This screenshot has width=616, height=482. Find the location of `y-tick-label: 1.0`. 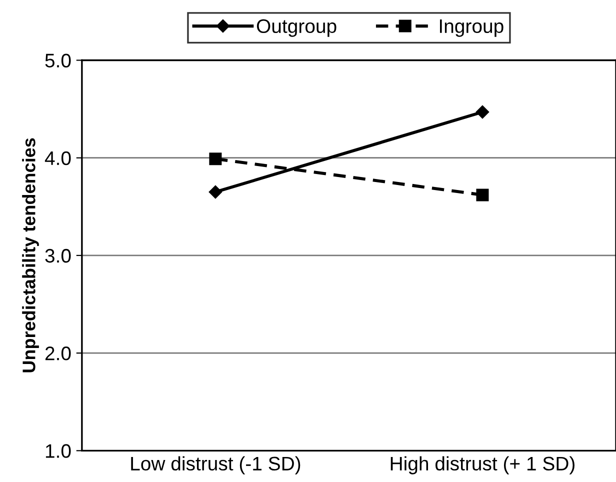

y-tick-label: 1.0 is located at coordinates (58, 451).